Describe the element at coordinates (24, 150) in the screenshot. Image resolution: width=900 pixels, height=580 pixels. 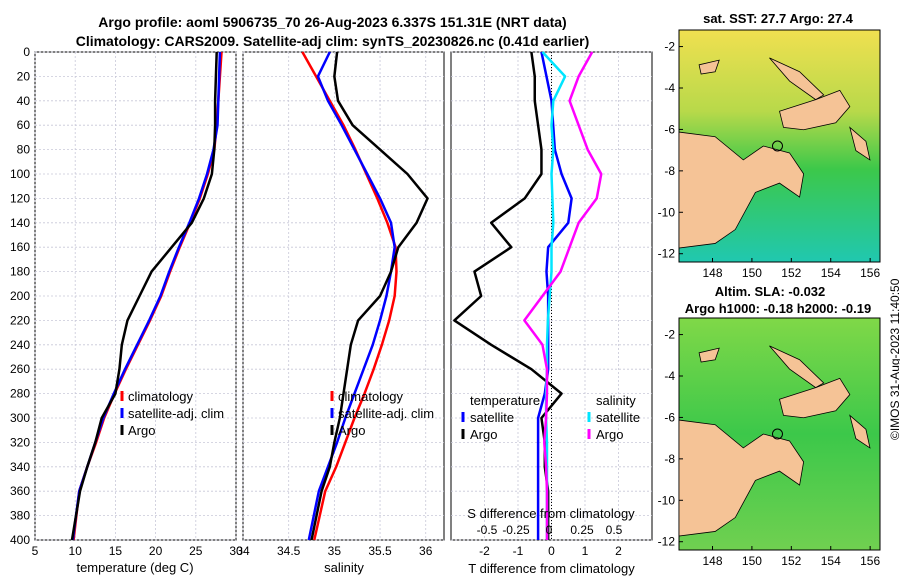
I see `y-tick-label: 80` at that location.